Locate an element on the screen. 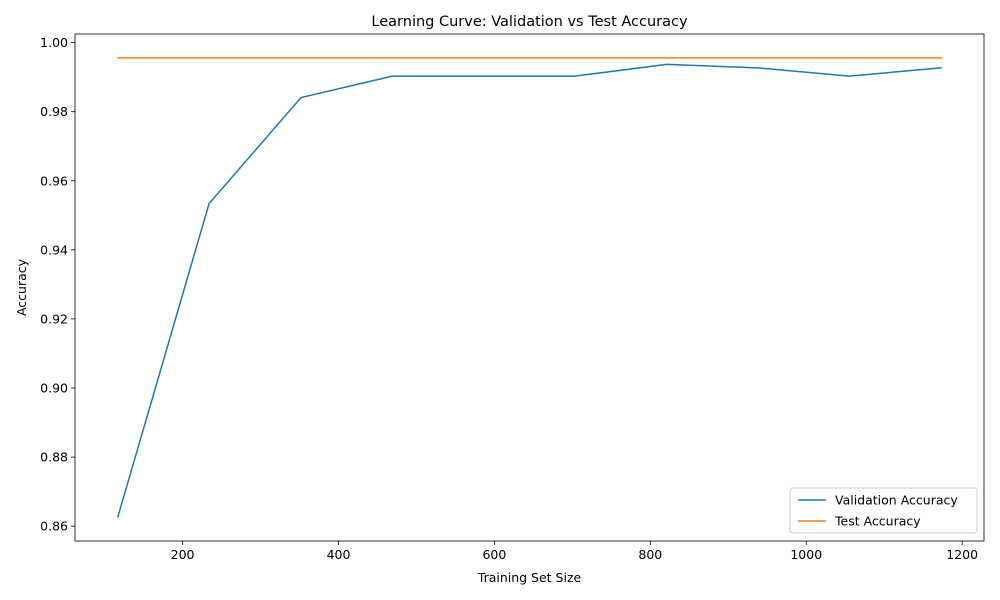 This screenshot has width=1000, height=600. x-tick-label: 600 is located at coordinates (494, 554).